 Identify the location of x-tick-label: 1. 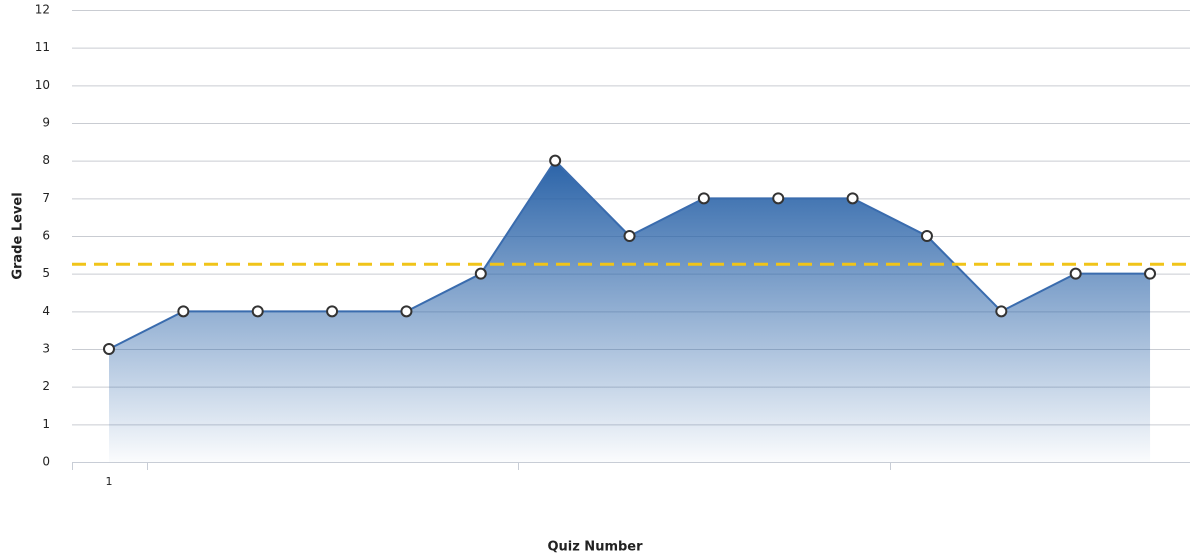
(109, 481).